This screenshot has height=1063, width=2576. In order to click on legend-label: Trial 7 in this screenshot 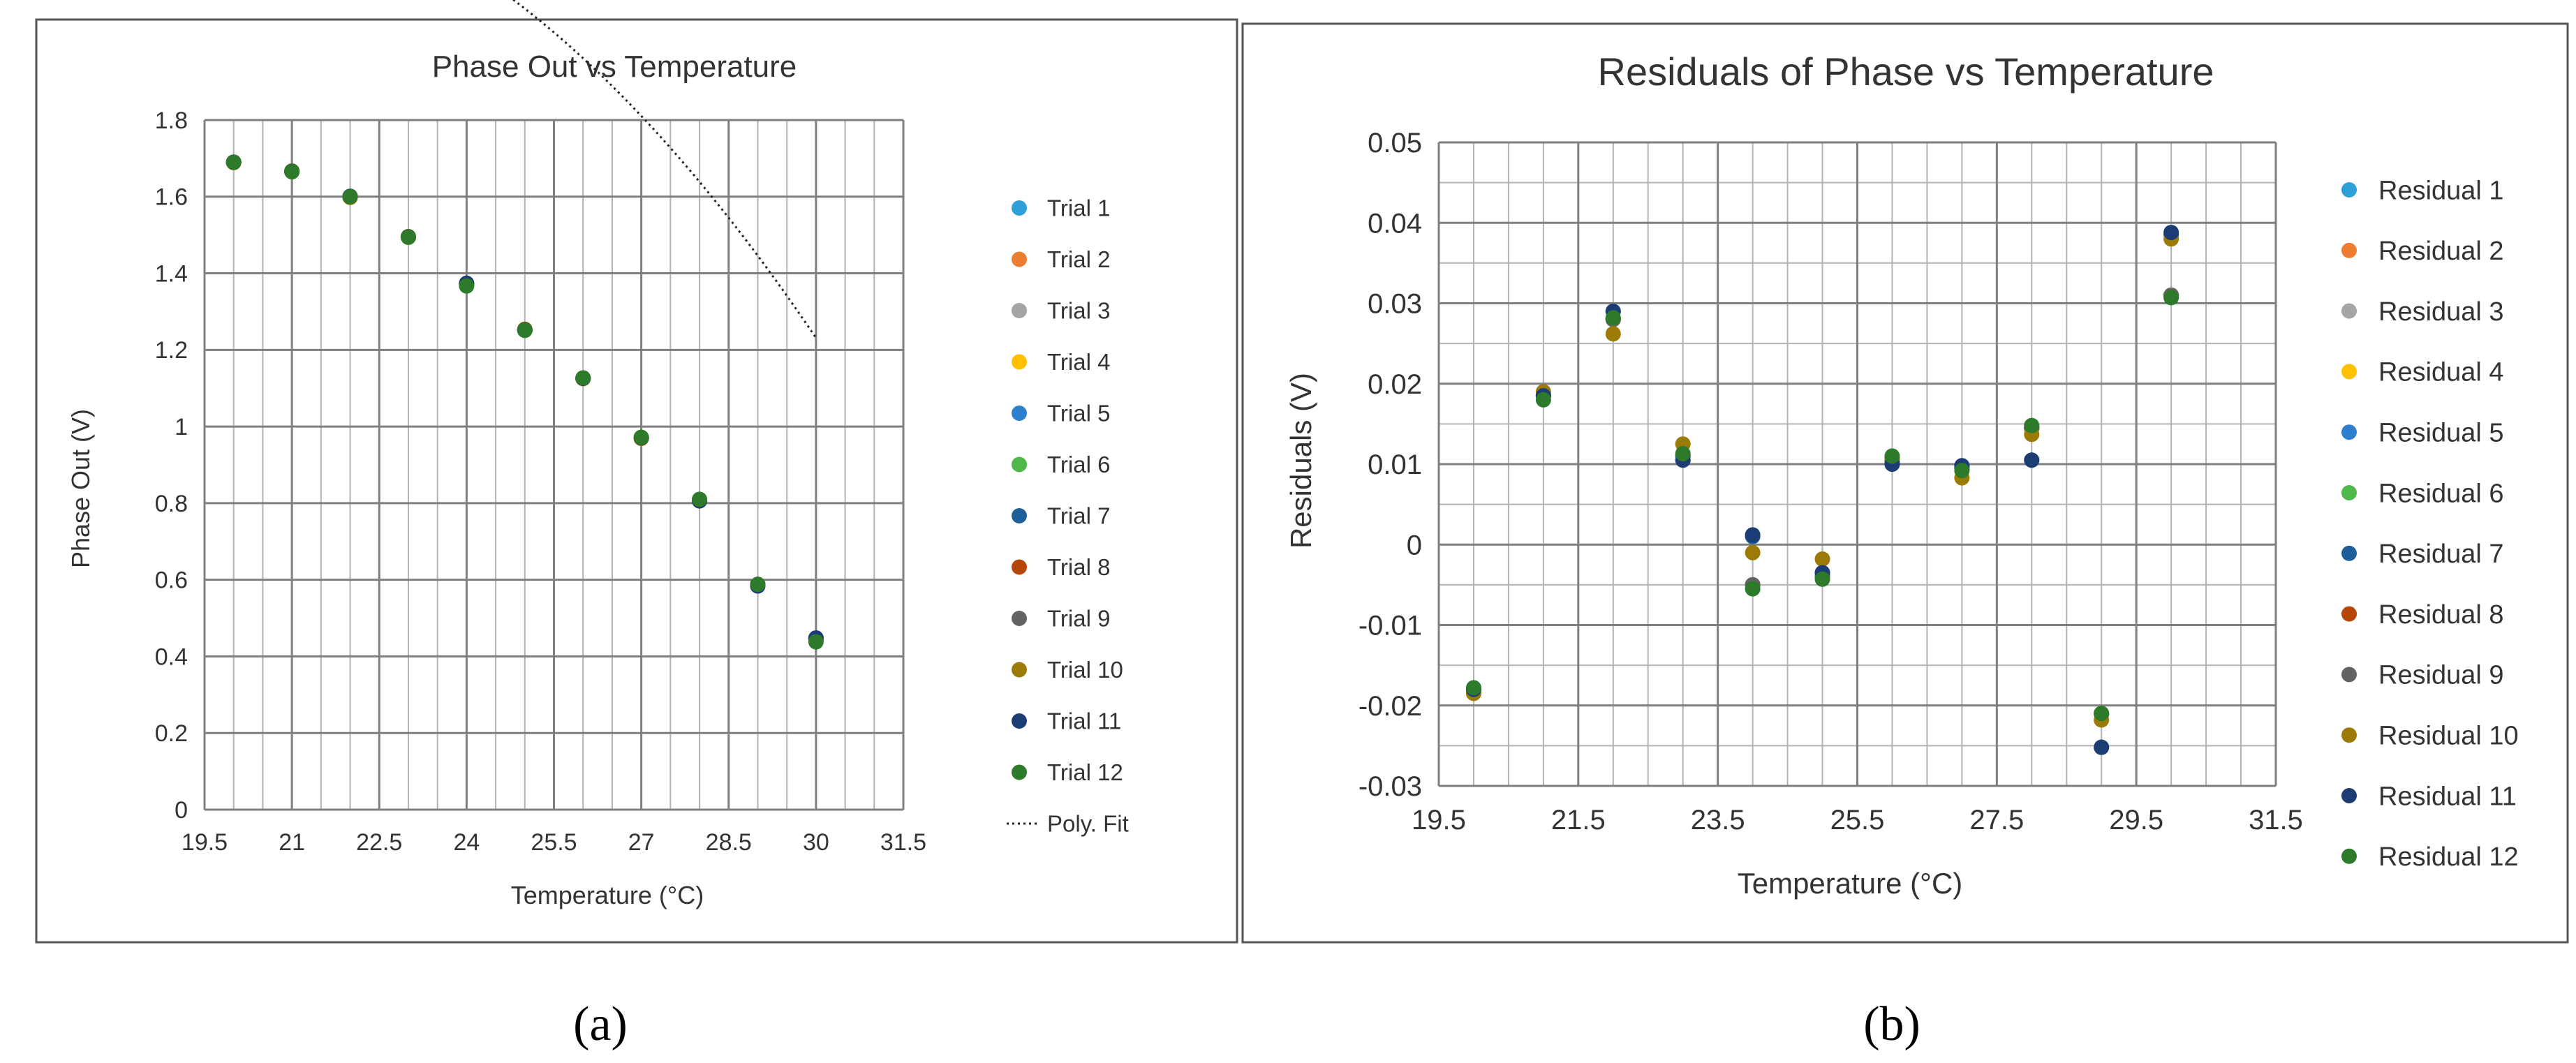, I will do `click(1078, 516)`.